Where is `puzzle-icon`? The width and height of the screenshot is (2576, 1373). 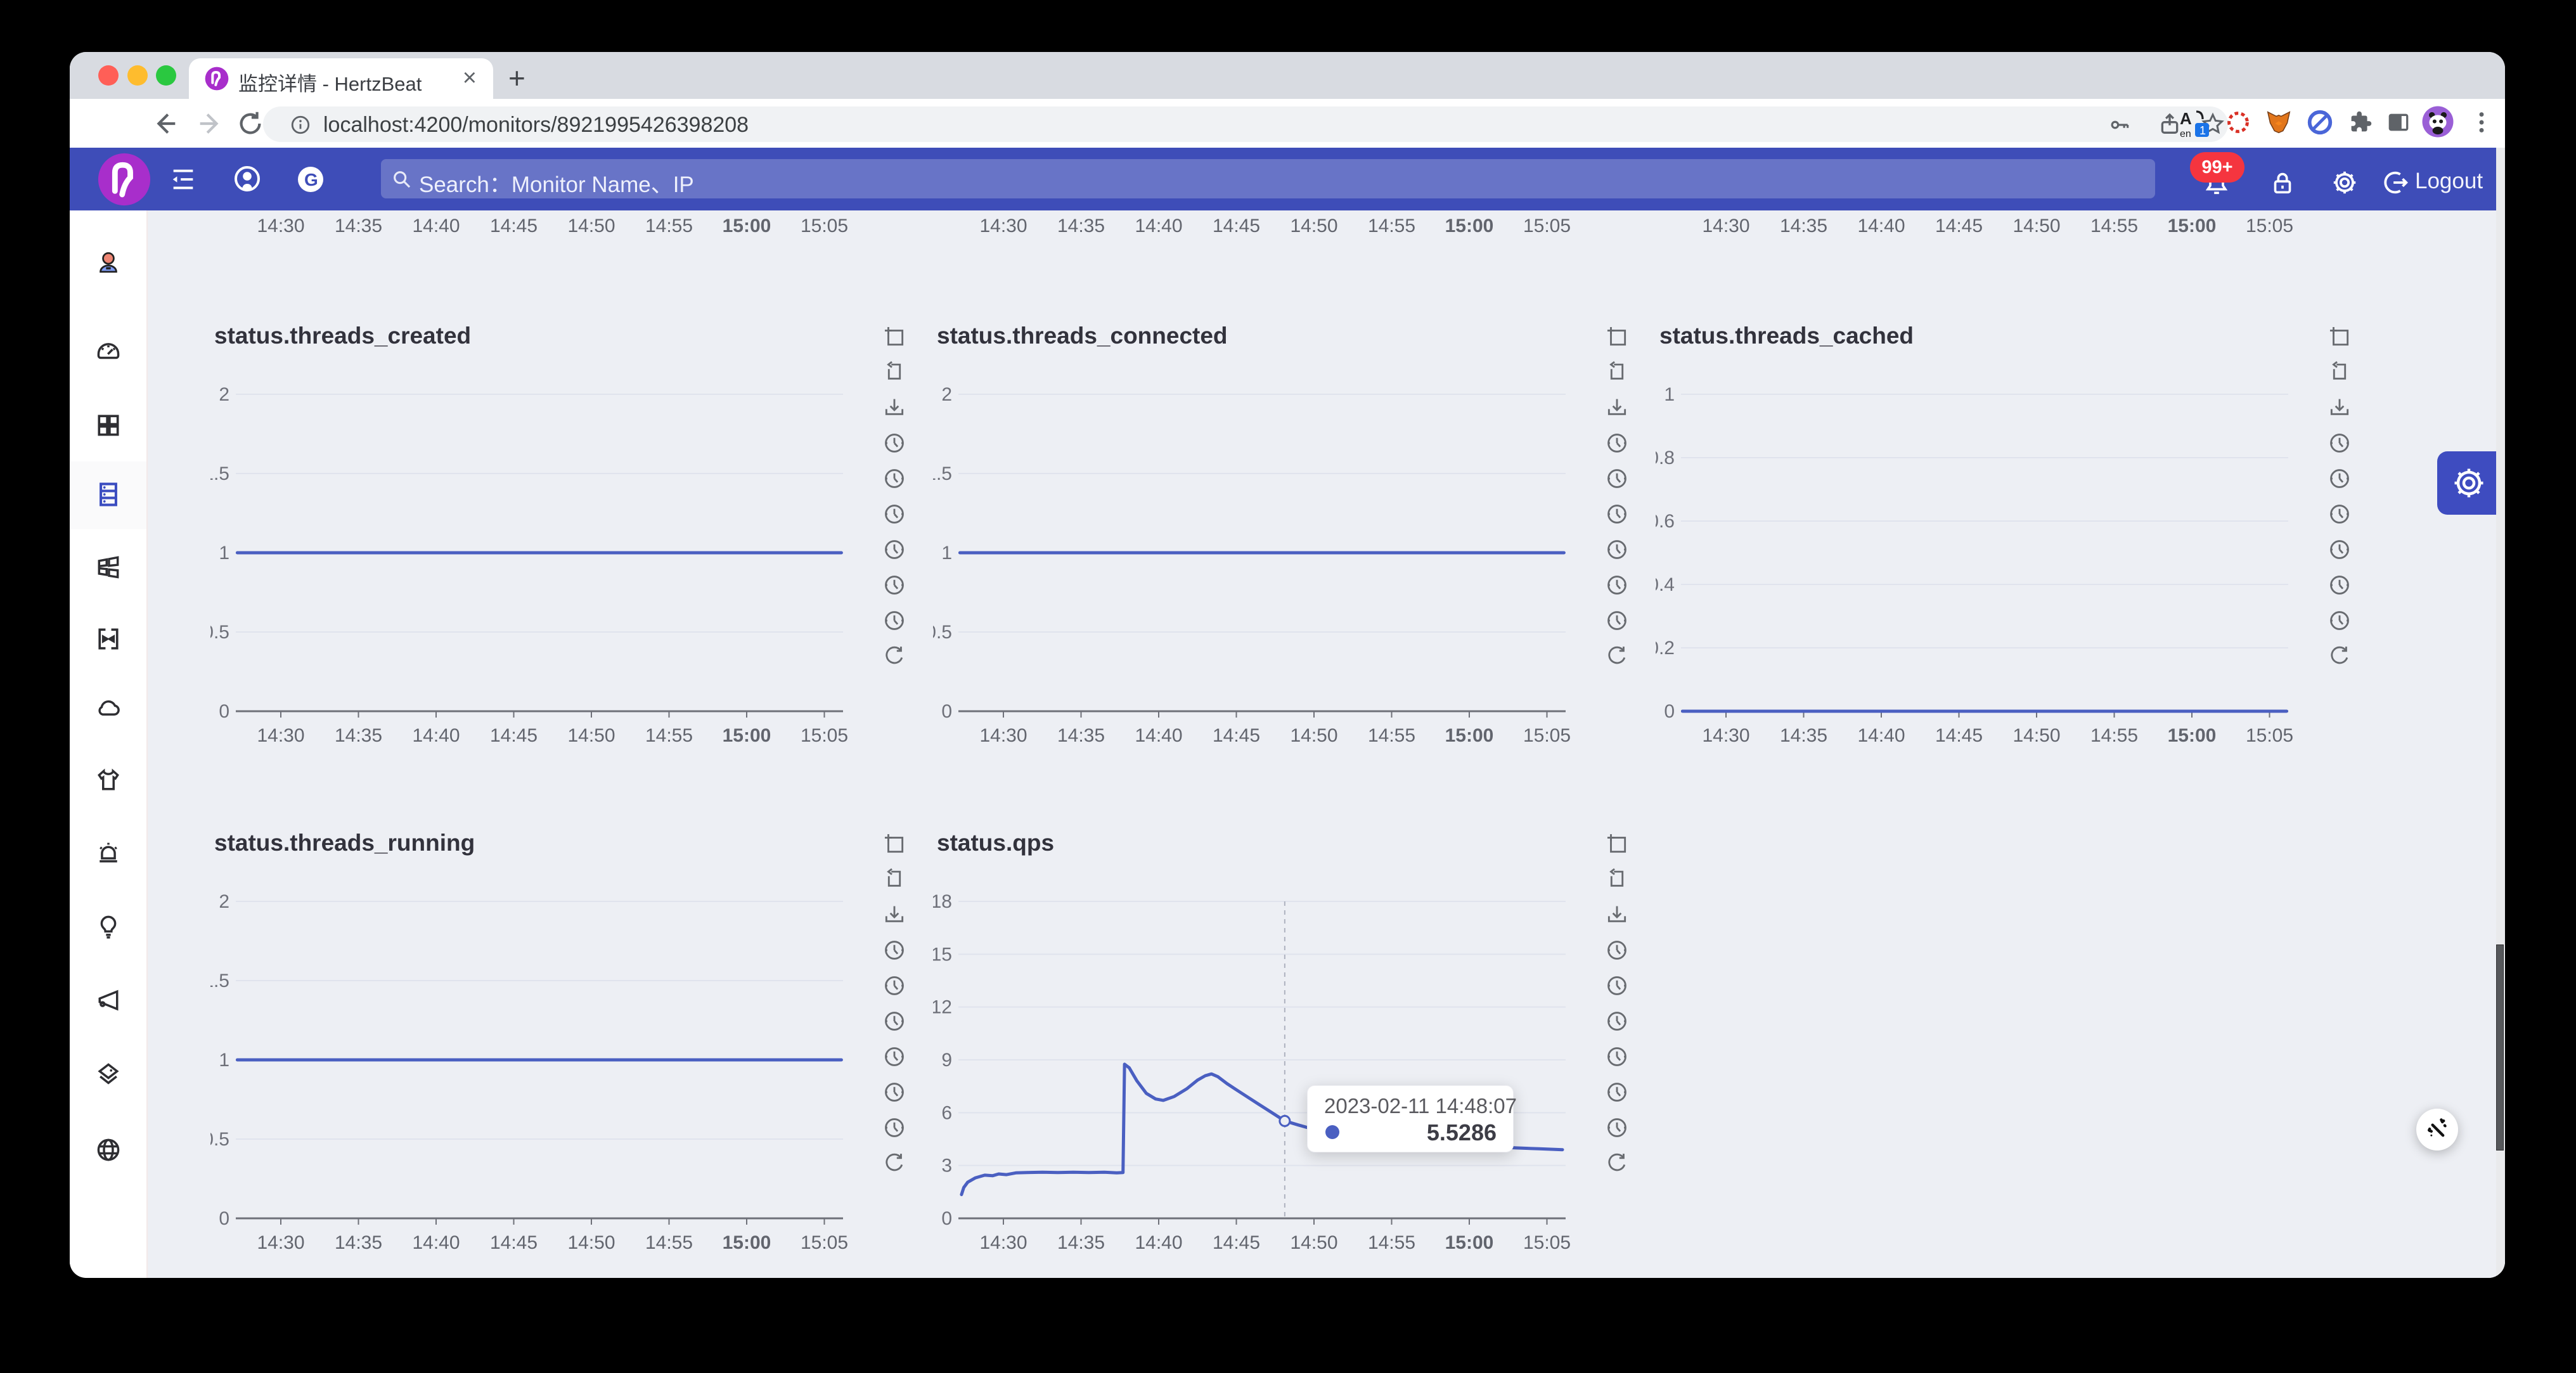
puzzle-icon is located at coordinates (2360, 122).